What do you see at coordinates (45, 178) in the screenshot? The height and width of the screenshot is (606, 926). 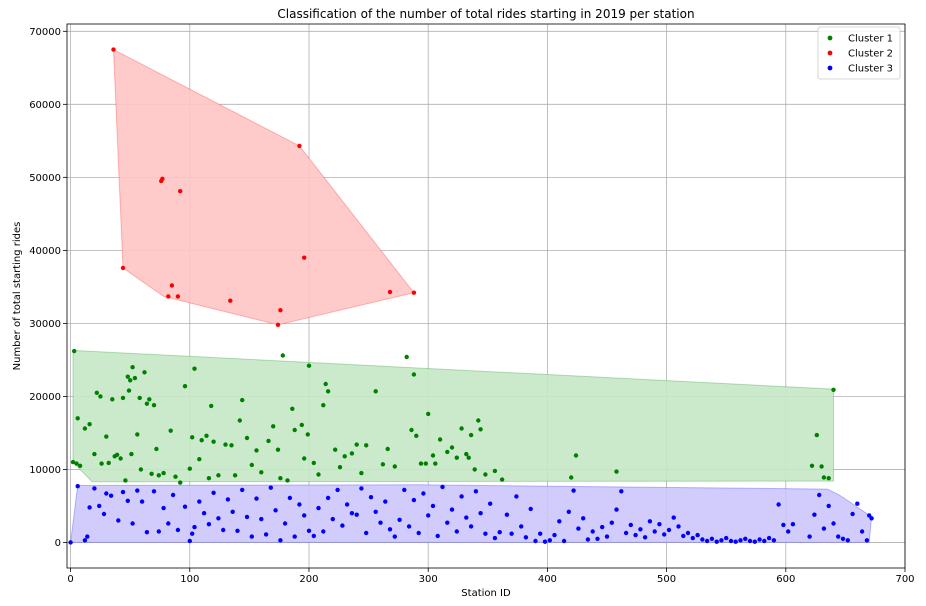 I see `y-tick-label: 50000` at bounding box center [45, 178].